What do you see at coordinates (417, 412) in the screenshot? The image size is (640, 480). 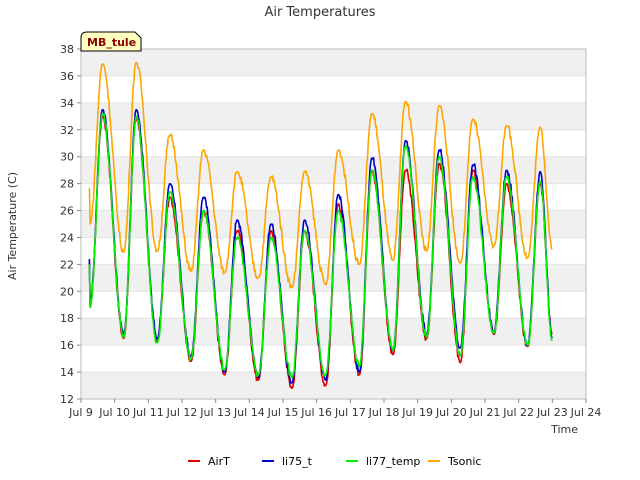 I see `x-tick-label: Jul 19` at bounding box center [417, 412].